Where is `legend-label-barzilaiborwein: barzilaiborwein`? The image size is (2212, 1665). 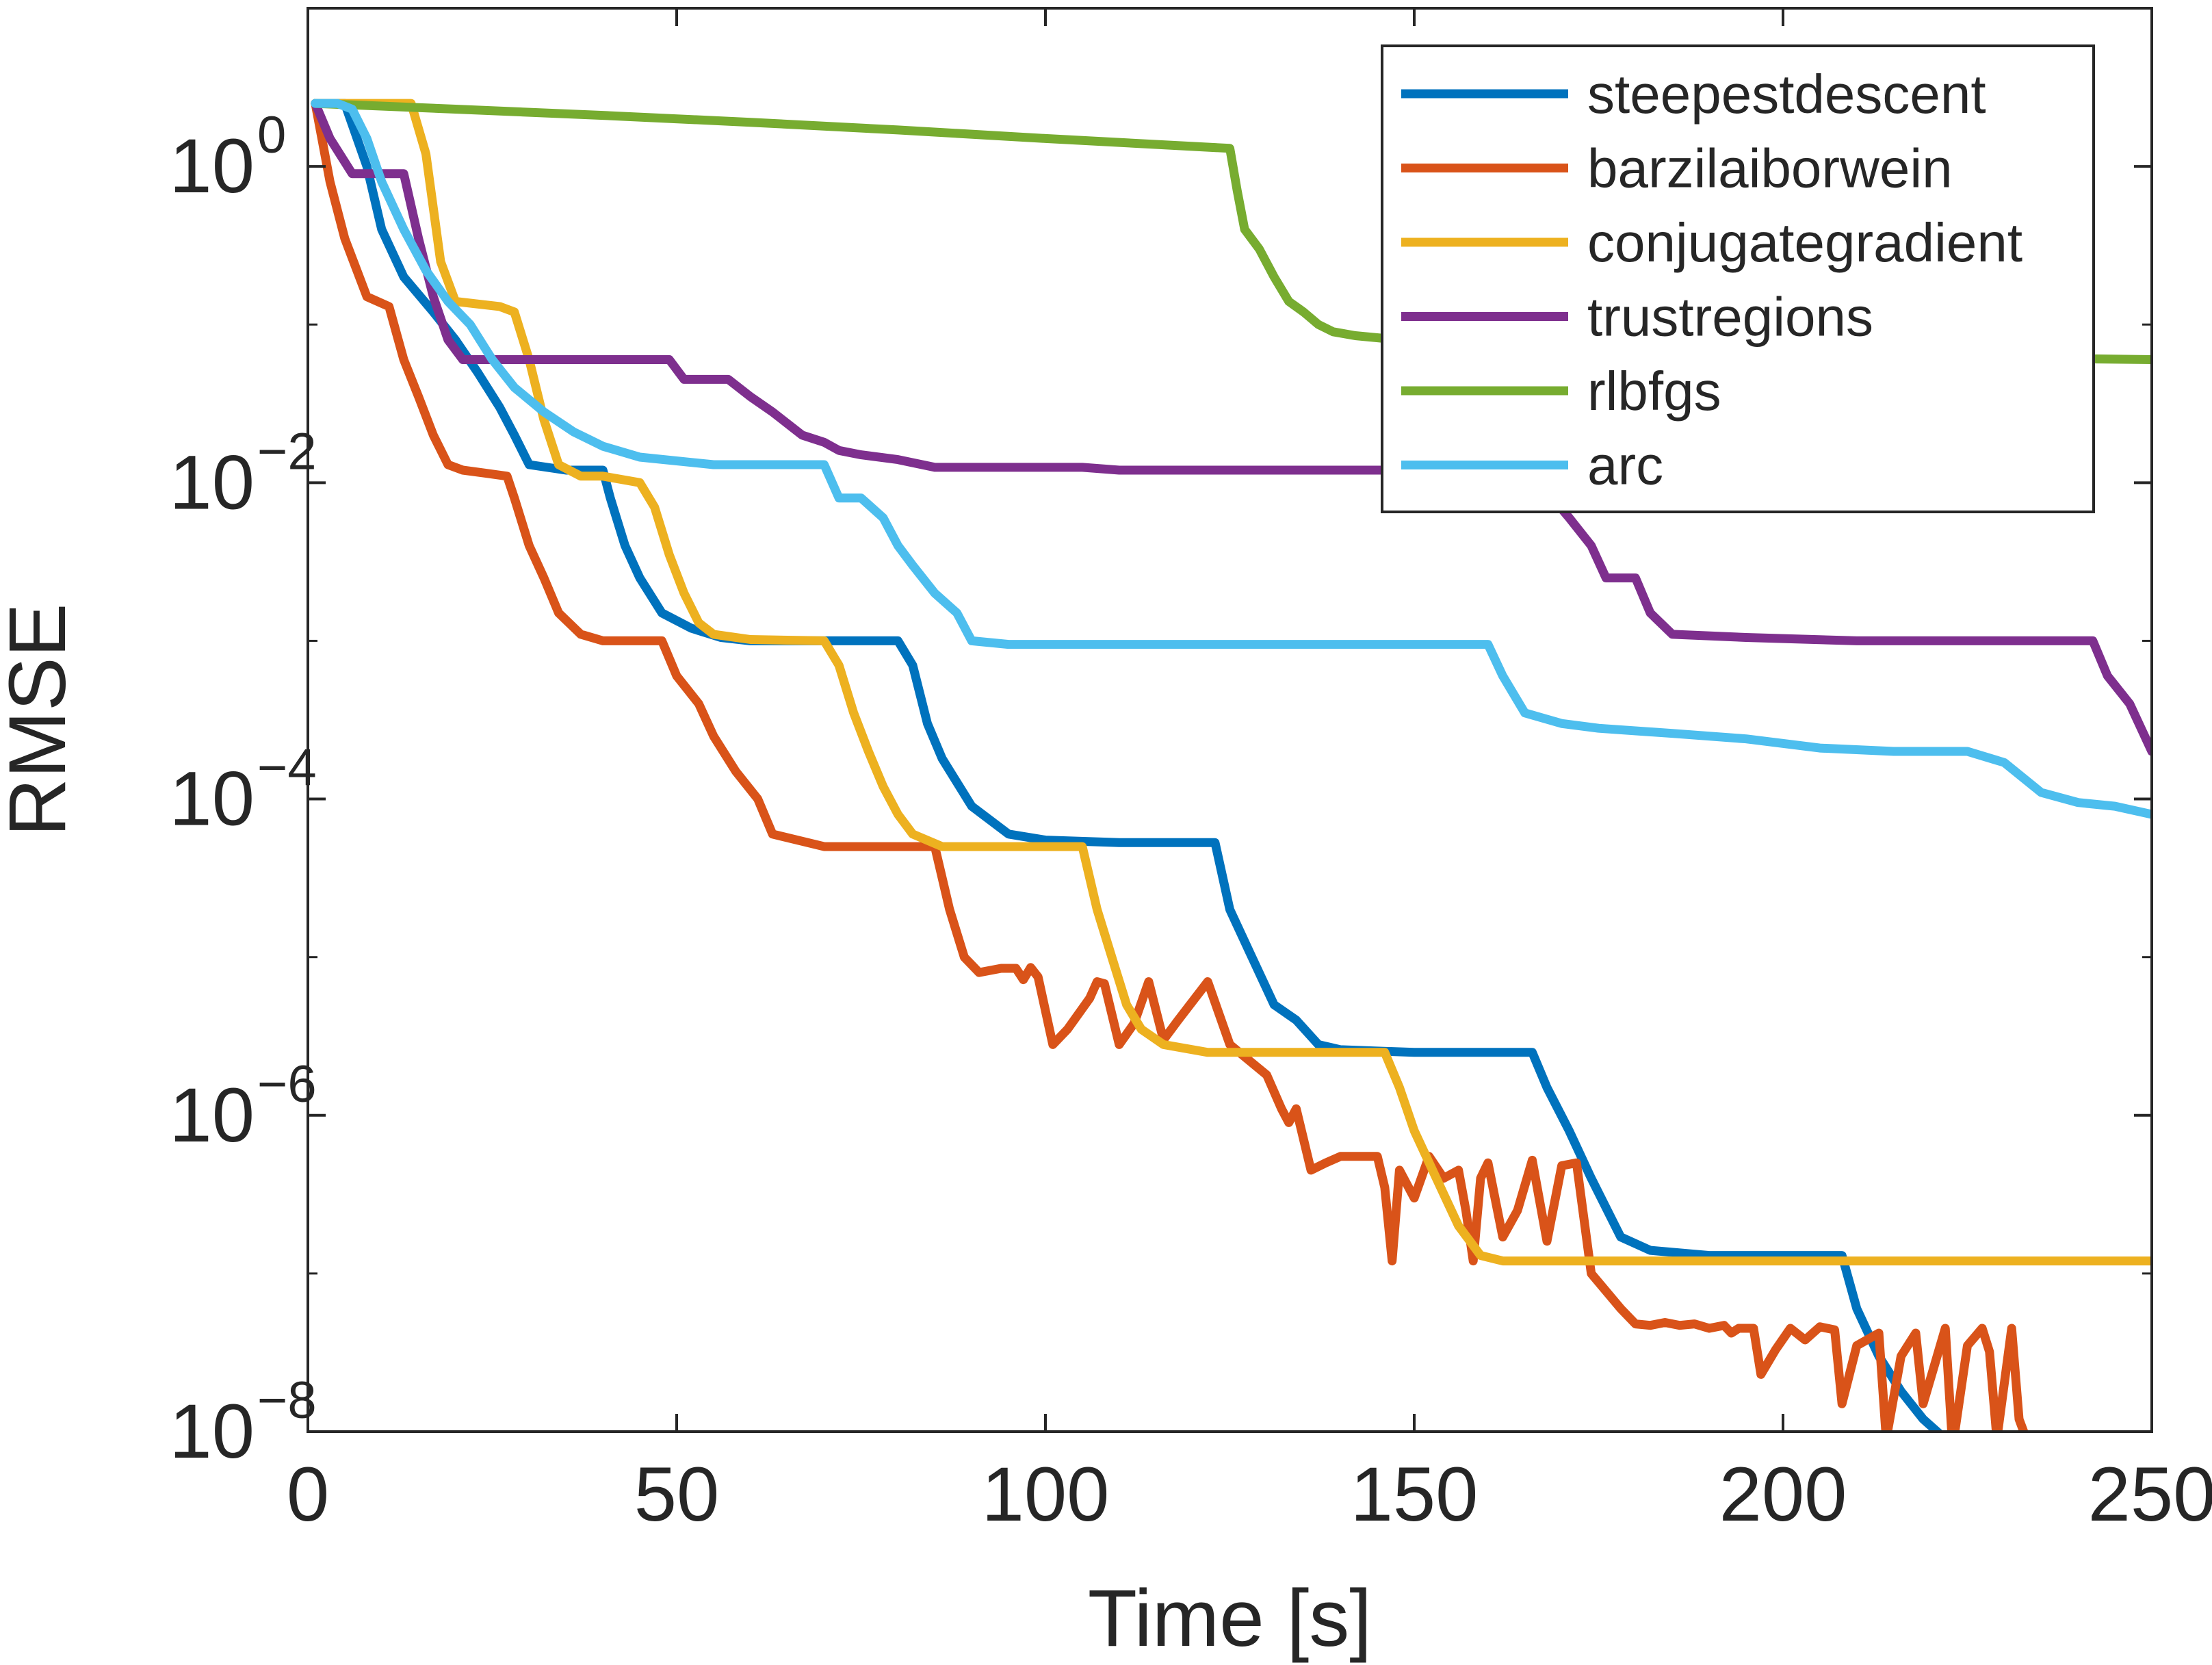
legend-label-barzilaiborwein: barzilaiborwein is located at coordinates (1770, 168).